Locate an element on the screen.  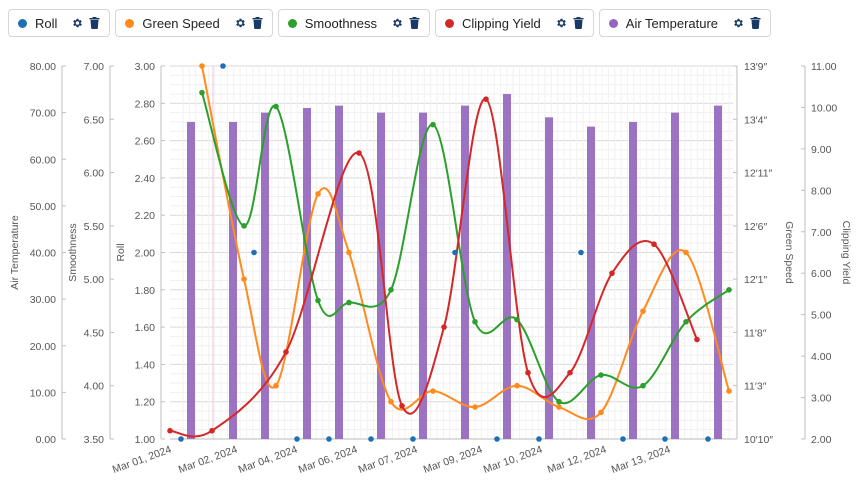
air_temperature-axis-title: Air Temperature is located at coordinates (15, 252).